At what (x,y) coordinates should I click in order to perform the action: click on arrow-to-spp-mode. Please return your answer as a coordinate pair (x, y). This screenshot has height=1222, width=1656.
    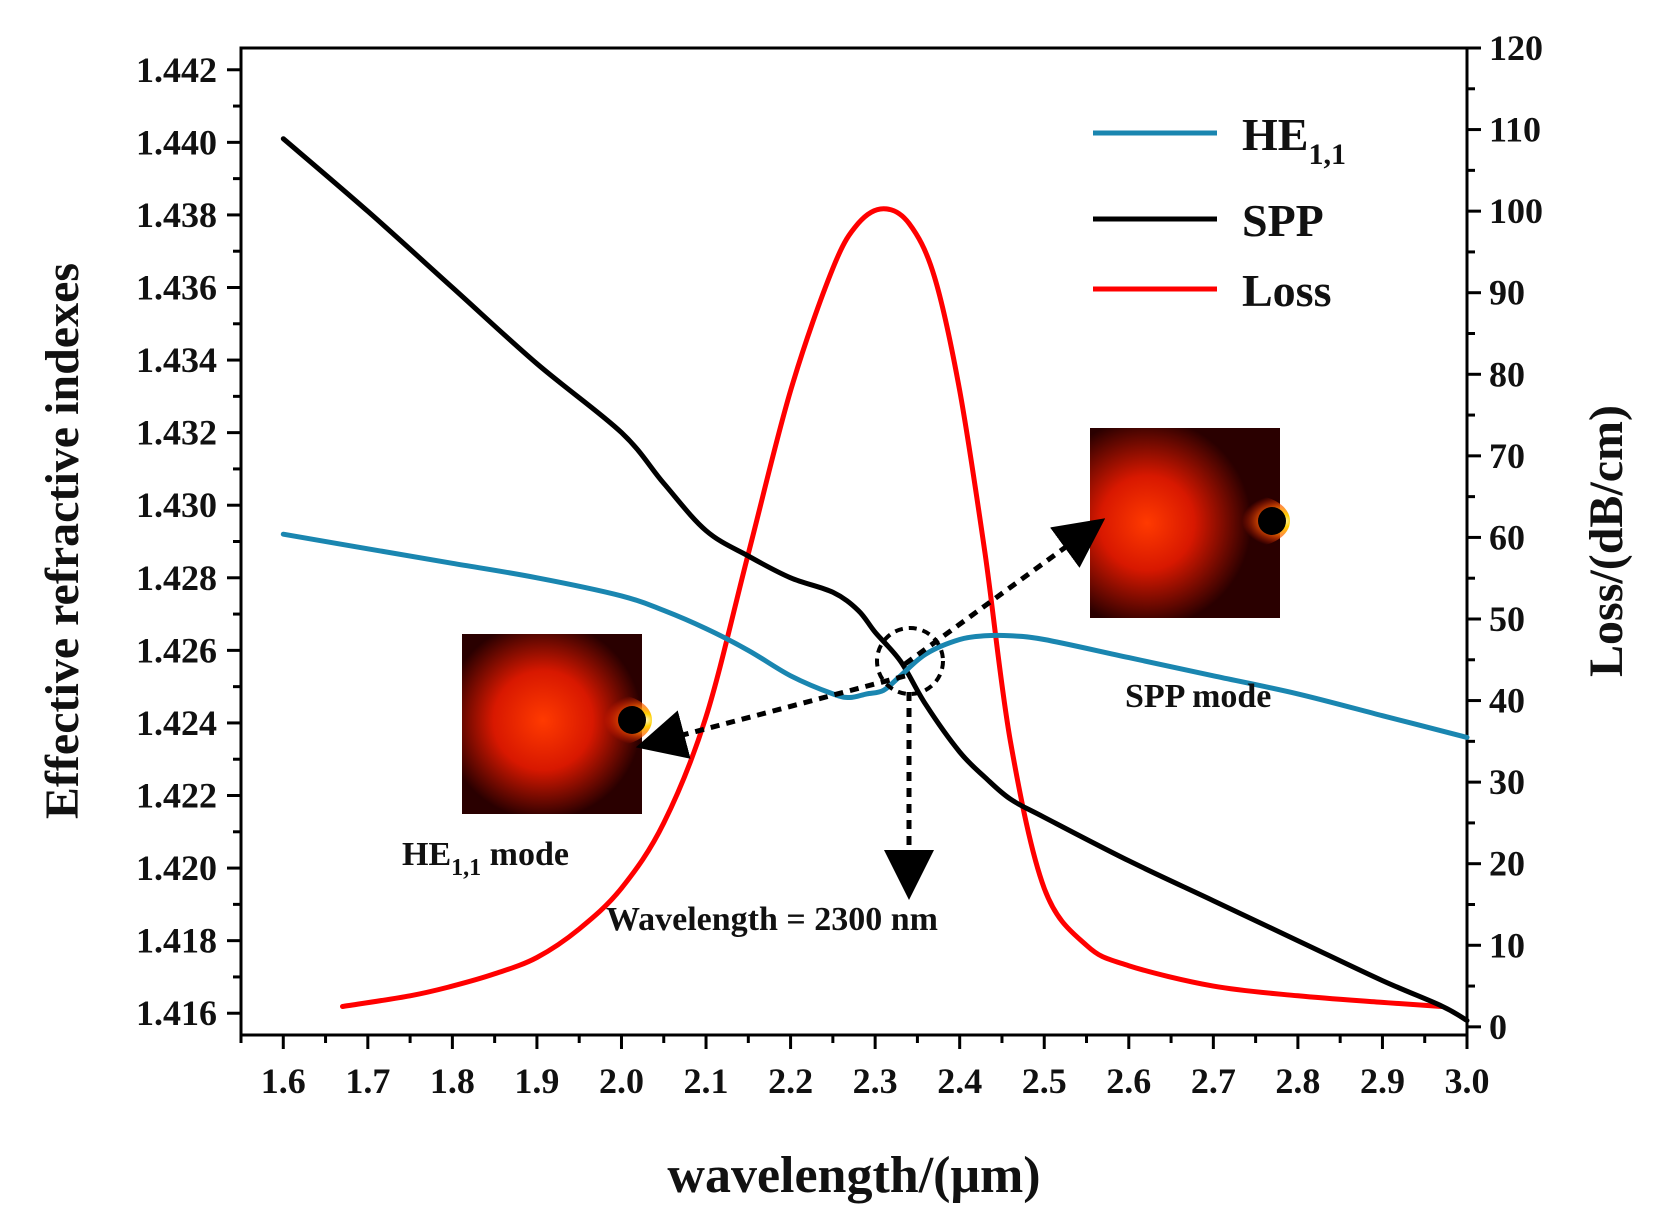
    Looking at the image, I should click on (1004, 592).